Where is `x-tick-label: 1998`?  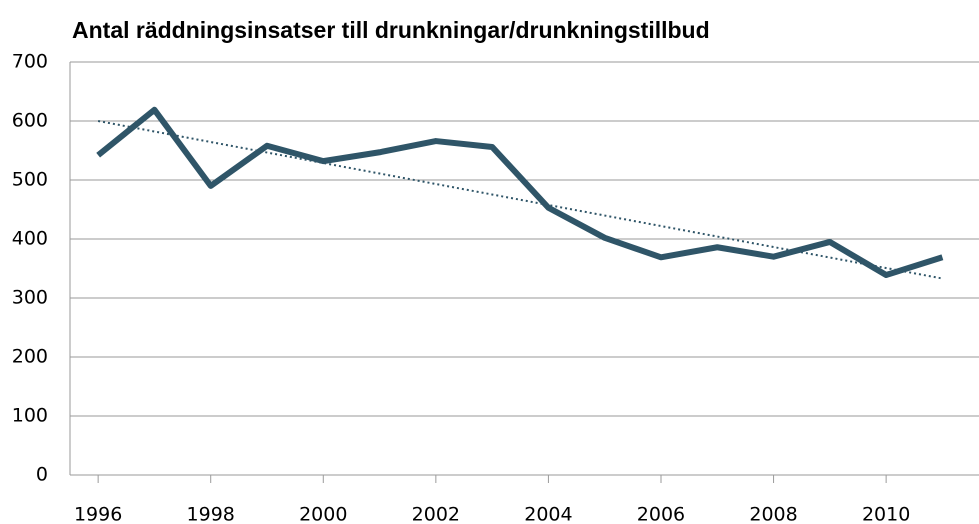
x-tick-label: 1998 is located at coordinates (211, 514).